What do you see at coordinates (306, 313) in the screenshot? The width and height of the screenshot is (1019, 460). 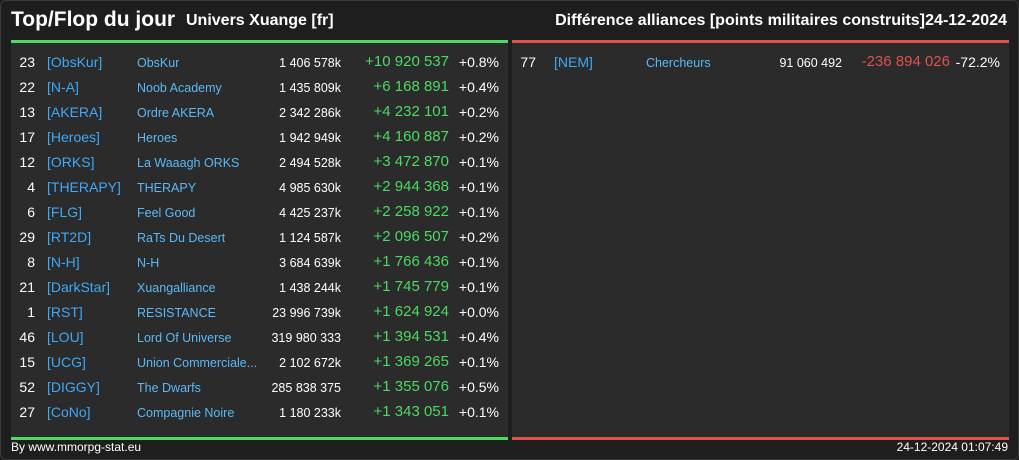 I see `alliance-points: 23 996 739k` at bounding box center [306, 313].